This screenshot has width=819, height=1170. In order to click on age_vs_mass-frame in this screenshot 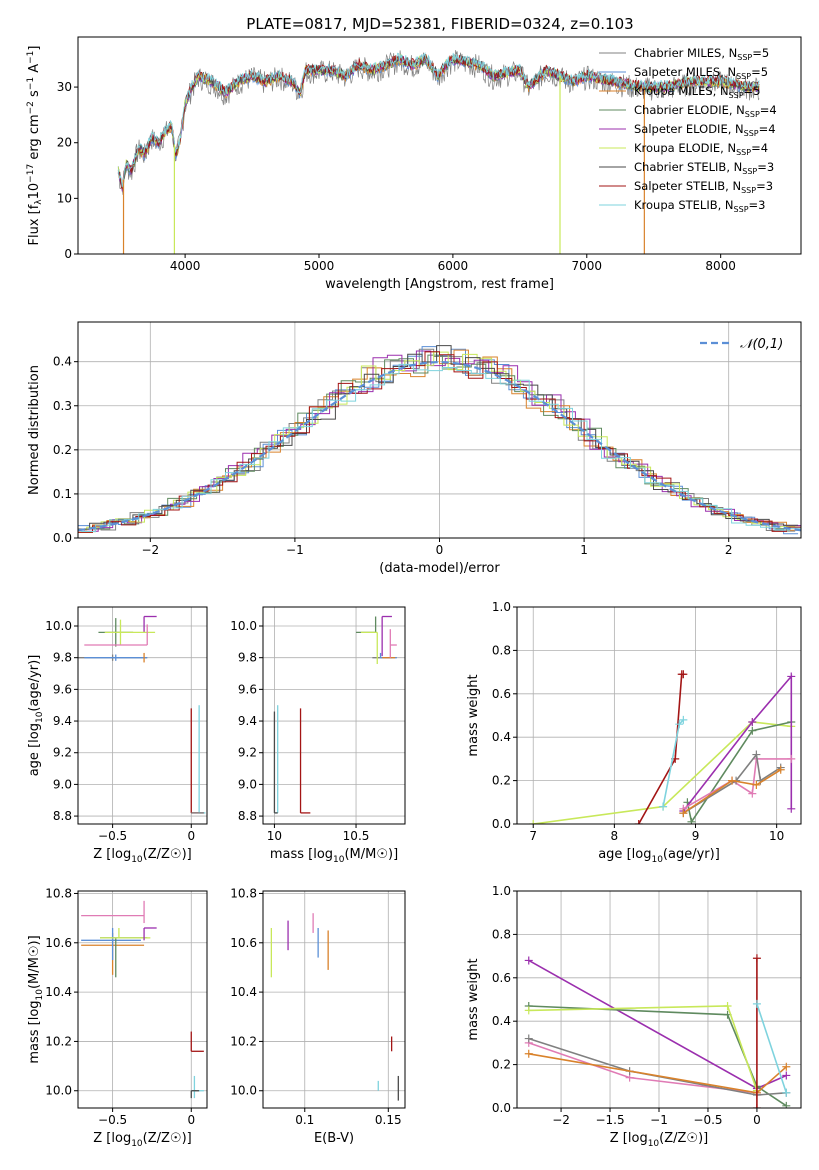, I will do `click(334, 715)`.